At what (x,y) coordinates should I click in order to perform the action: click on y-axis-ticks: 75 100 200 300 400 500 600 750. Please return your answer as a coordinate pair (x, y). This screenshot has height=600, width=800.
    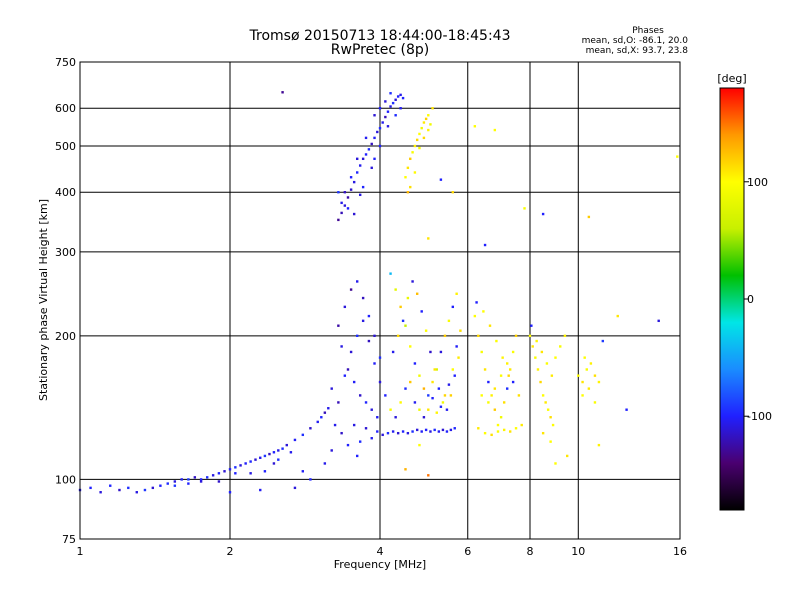
    Looking at the image, I should click on (65, 301).